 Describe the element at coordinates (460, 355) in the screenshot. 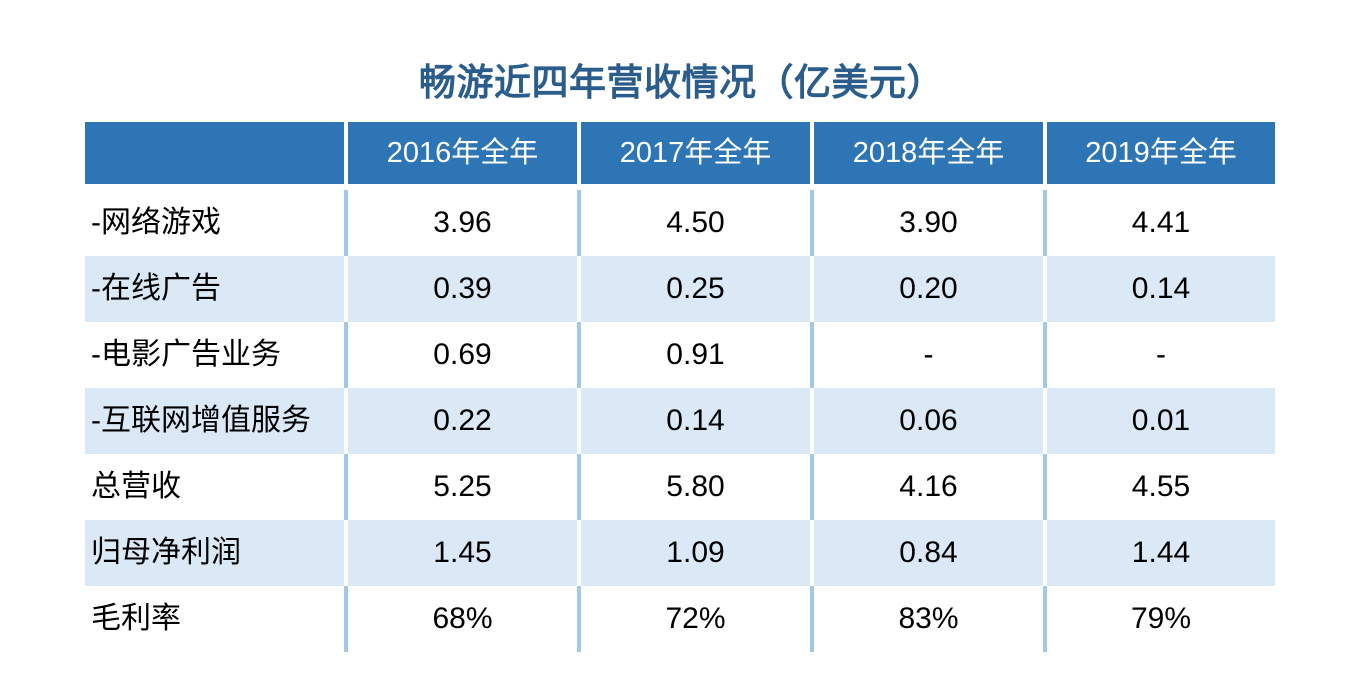

I see `table-cell: 0.69` at that location.